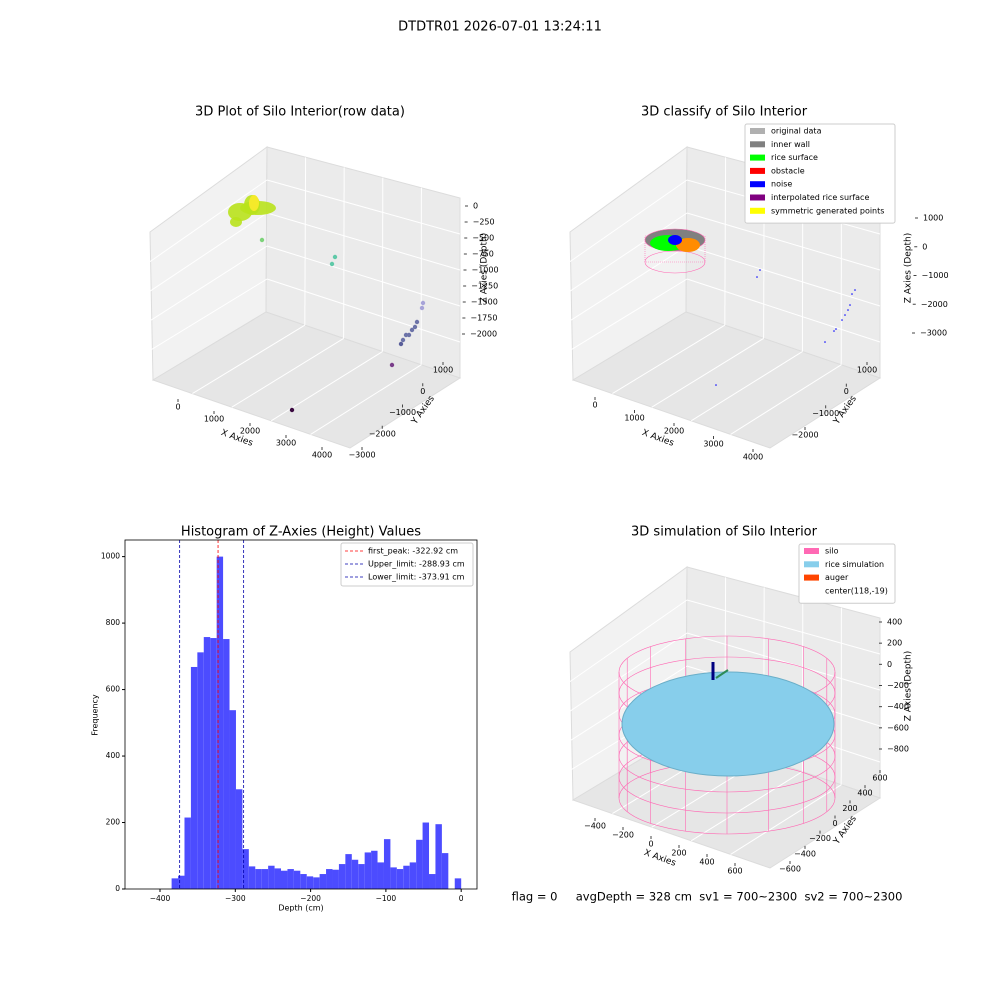 This screenshot has width=1000, height=1000. I want to click on z-tick-label: −3000, so click(933, 333).